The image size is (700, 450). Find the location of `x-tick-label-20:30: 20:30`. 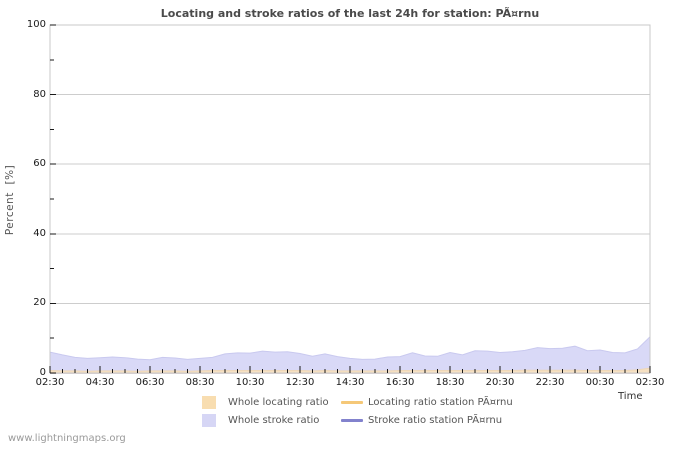

x-tick-label-20:30: 20:30 is located at coordinates (500, 382).